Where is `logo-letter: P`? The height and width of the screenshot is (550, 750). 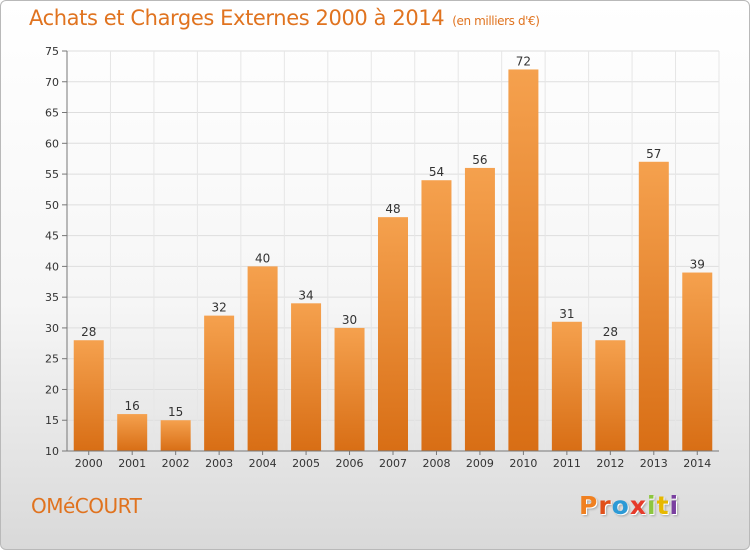 logo-letter: P is located at coordinates (589, 505).